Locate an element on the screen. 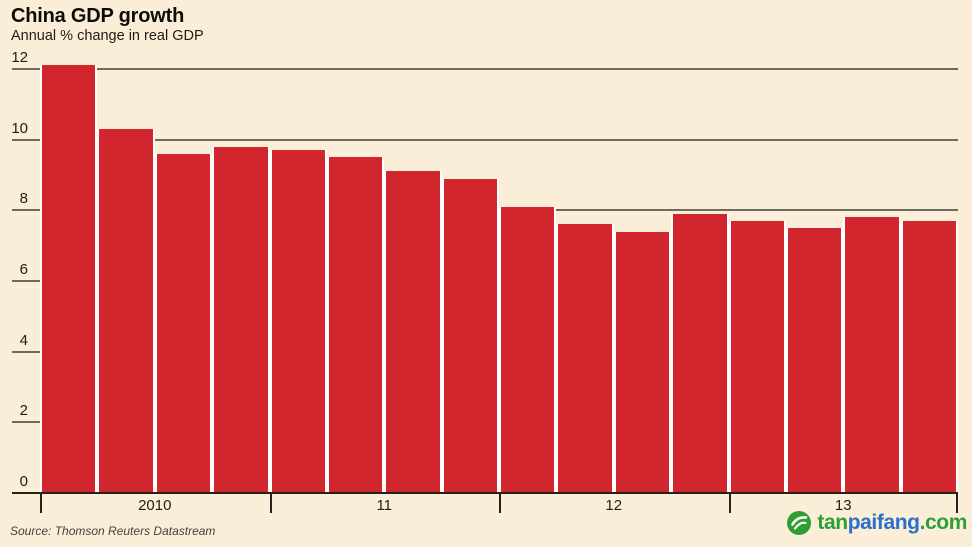  chart-title: China GDP growth is located at coordinates (98, 16).